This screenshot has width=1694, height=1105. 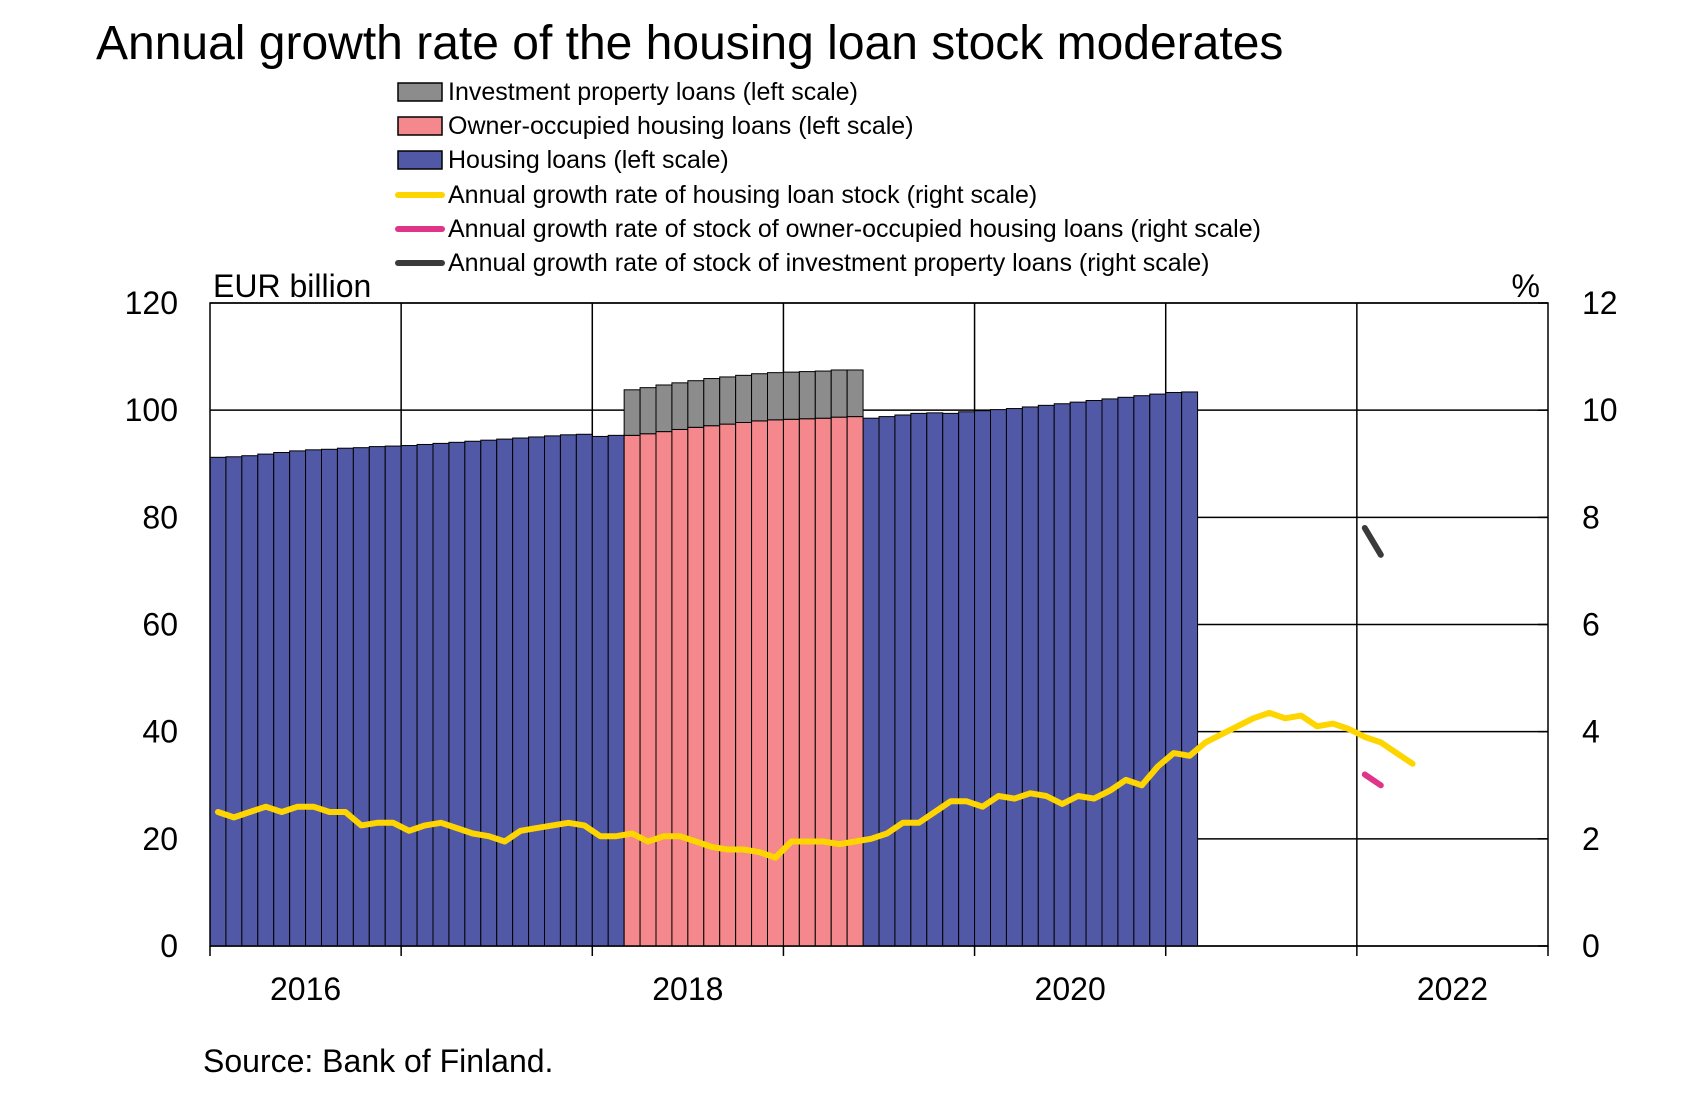 What do you see at coordinates (1452, 989) in the screenshot?
I see `x-tick-label: 2022` at bounding box center [1452, 989].